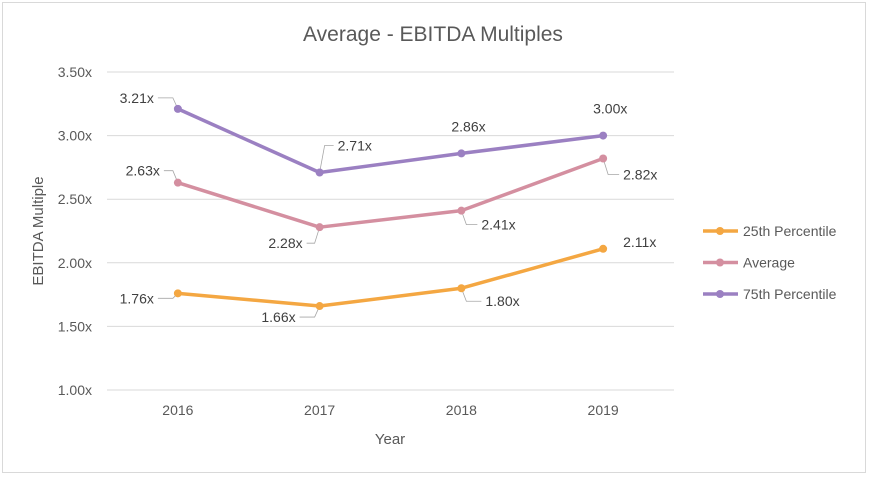 The image size is (870, 477). I want to click on data-label: 3.21x, so click(137, 98).